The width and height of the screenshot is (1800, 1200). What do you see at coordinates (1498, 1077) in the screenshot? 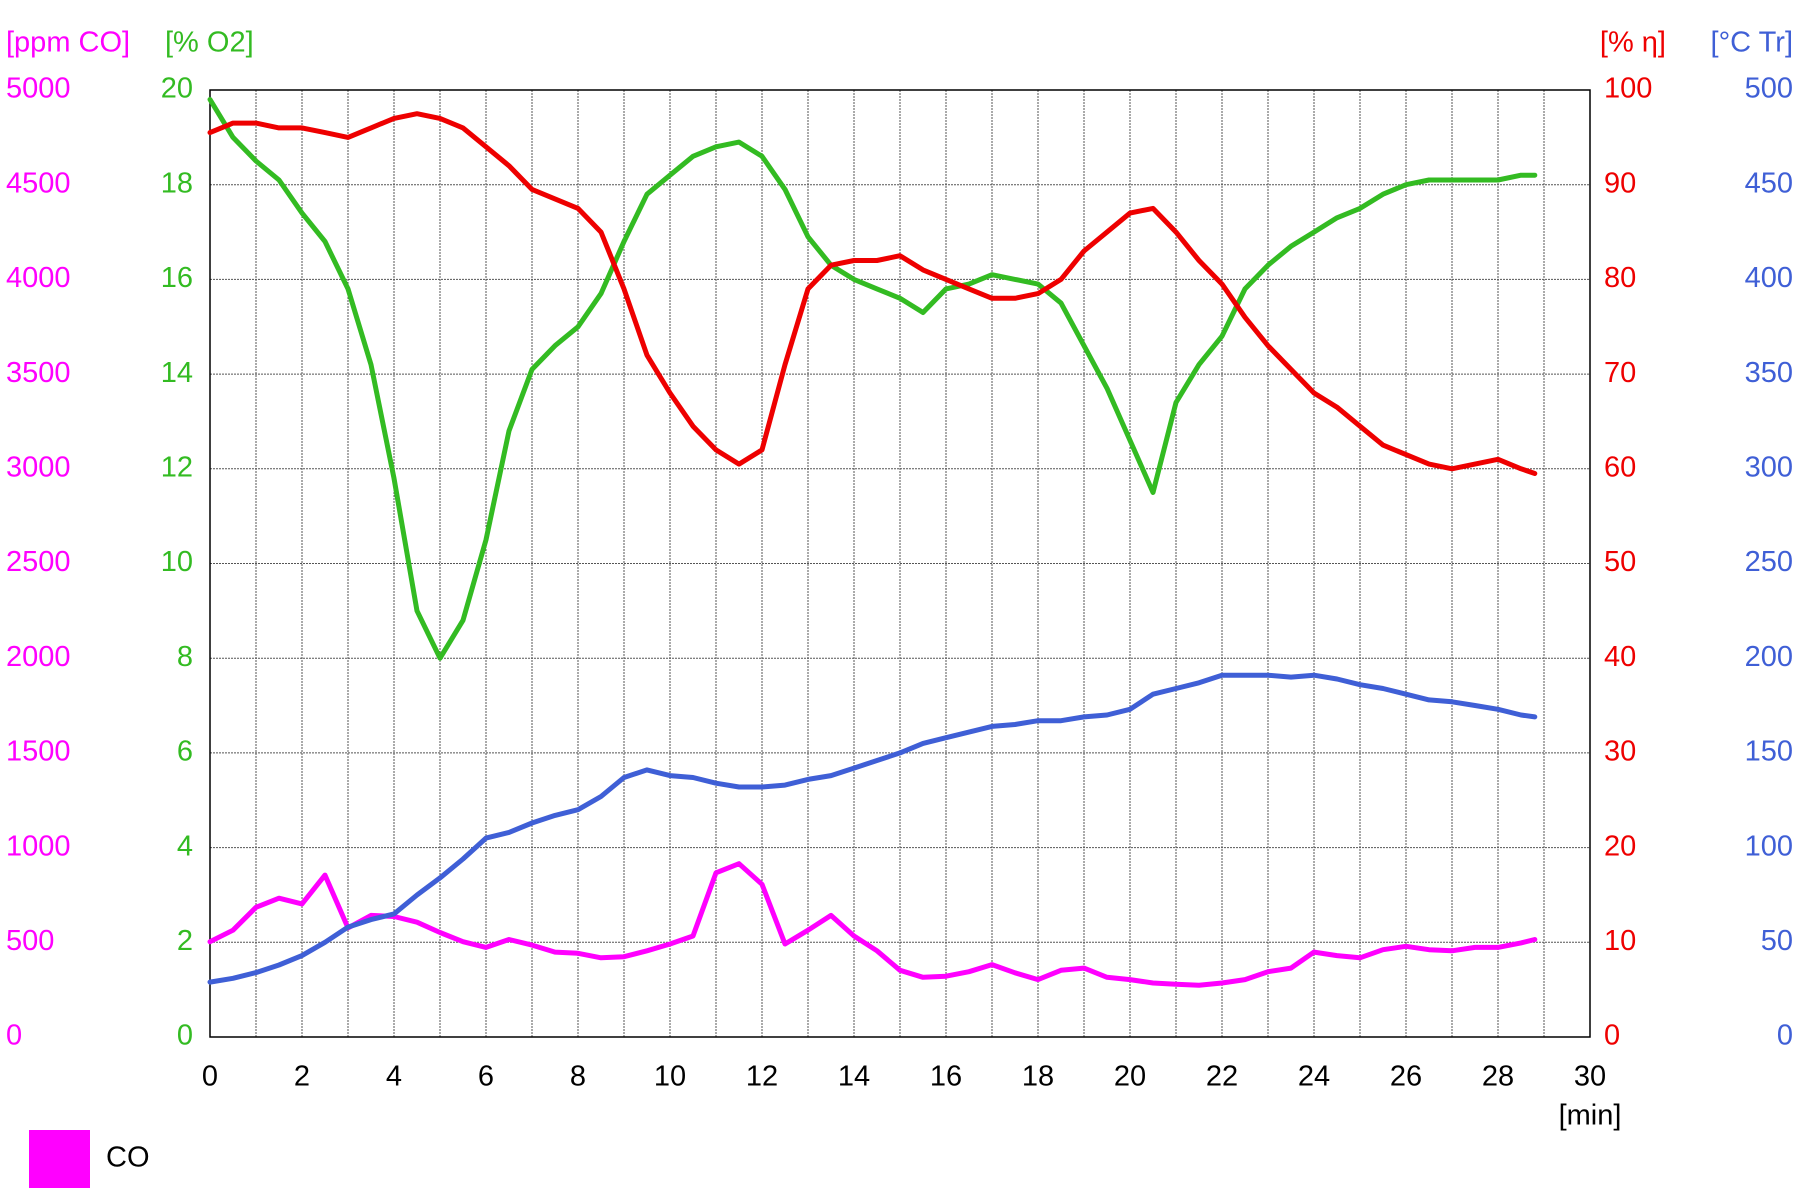
I see `x-tick-label: 28` at bounding box center [1498, 1077].